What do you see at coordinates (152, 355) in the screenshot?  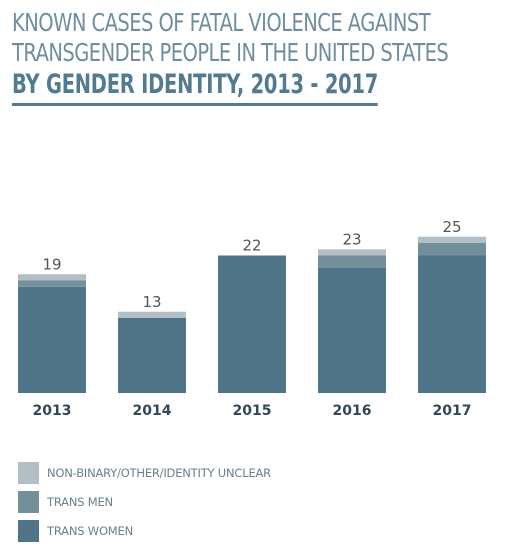 I see `bar-2014-trans-women` at bounding box center [152, 355].